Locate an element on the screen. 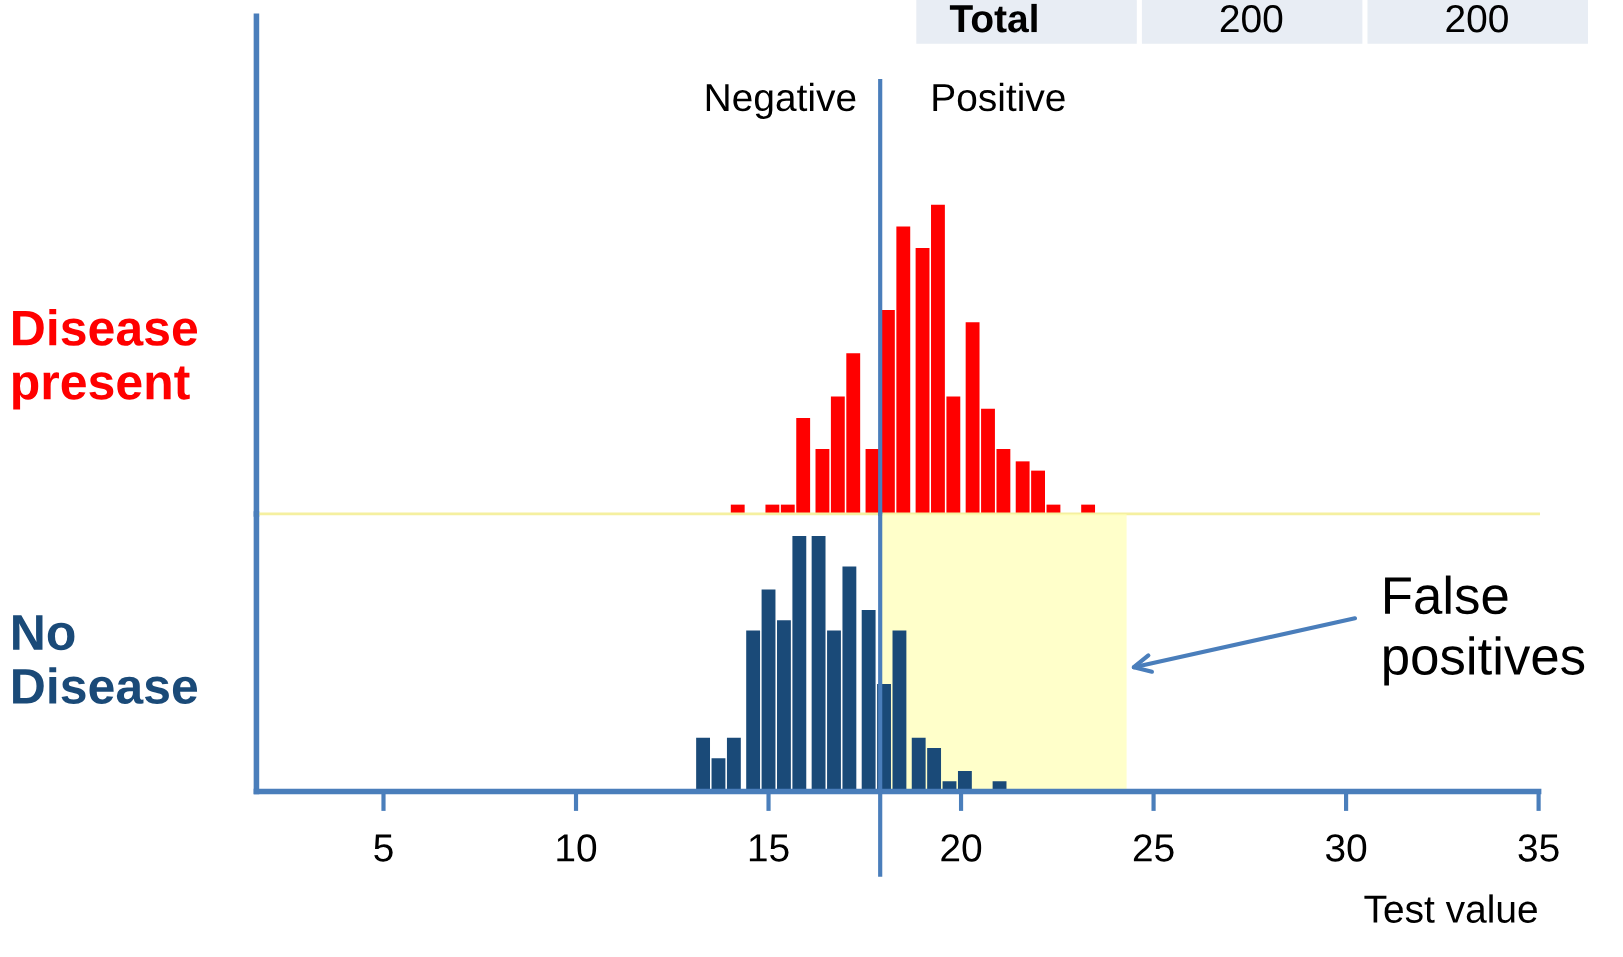 The width and height of the screenshot is (1623, 957). x-tick-label: 20 is located at coordinates (961, 848).